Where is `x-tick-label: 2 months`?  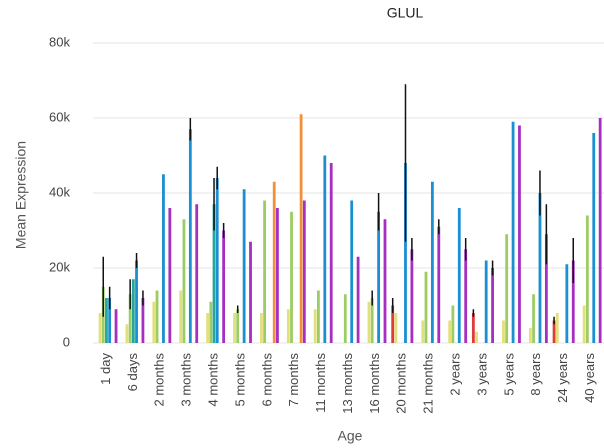 x-tick-label: 2 months is located at coordinates (159, 380).